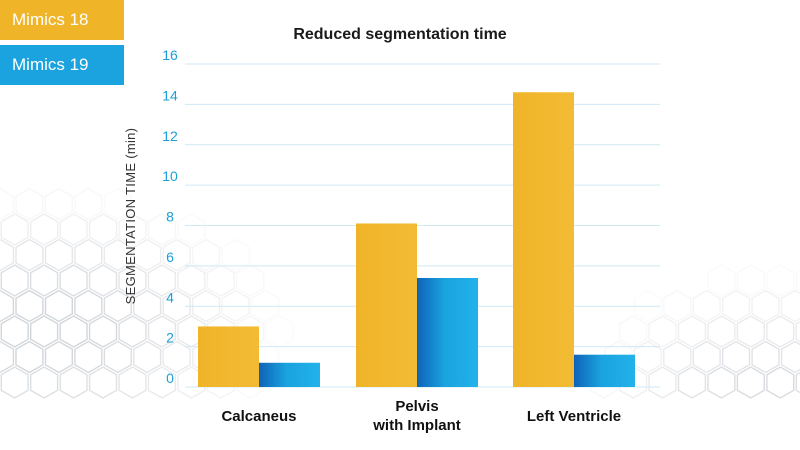 This screenshot has width=800, height=450. I want to click on y-tick-label-6: 6, so click(170, 257).